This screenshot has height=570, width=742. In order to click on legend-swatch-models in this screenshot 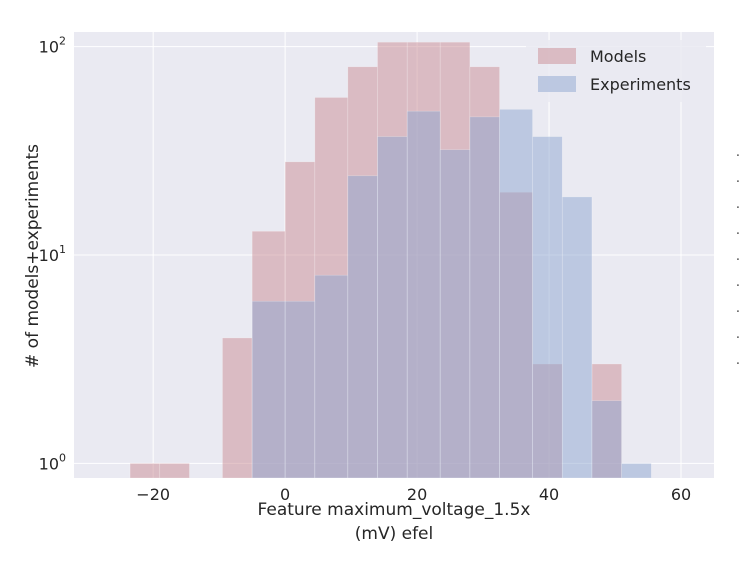, I will do `click(557, 56)`.